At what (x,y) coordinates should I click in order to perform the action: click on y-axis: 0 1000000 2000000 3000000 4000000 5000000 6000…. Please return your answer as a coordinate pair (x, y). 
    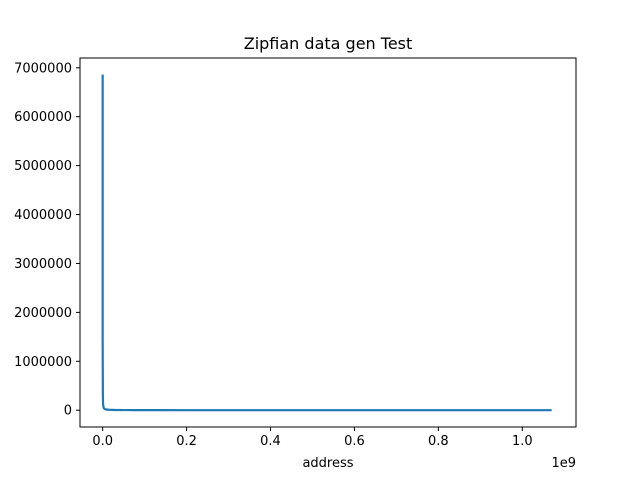
    Looking at the image, I should click on (47, 240).